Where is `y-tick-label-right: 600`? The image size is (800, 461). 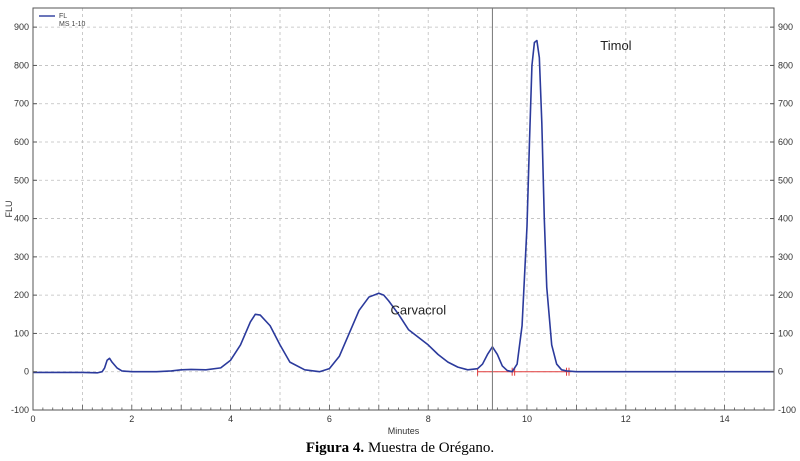
y-tick-label-right: 600 is located at coordinates (785, 142).